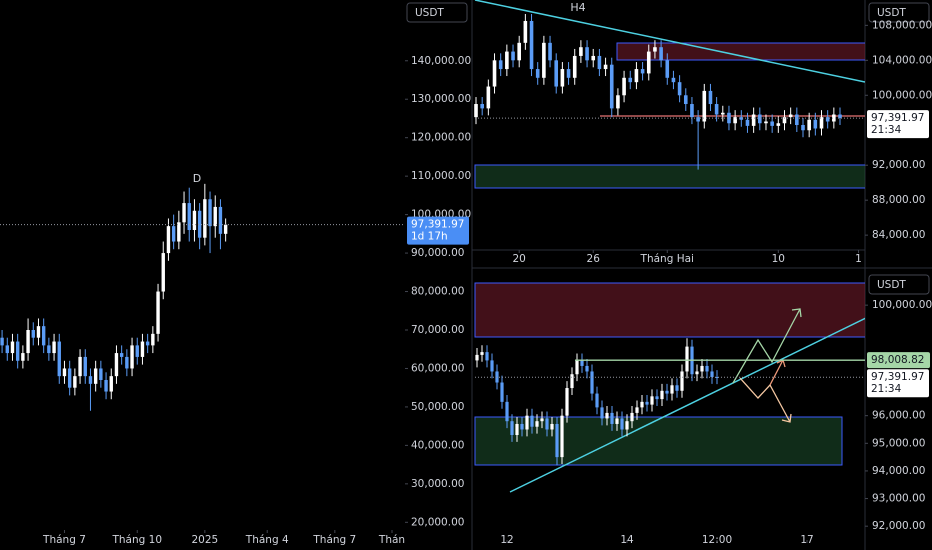 The height and width of the screenshot is (550, 932). Describe the element at coordinates (441, 138) in the screenshot. I see `y-tick-label: 120,000.00` at that location.